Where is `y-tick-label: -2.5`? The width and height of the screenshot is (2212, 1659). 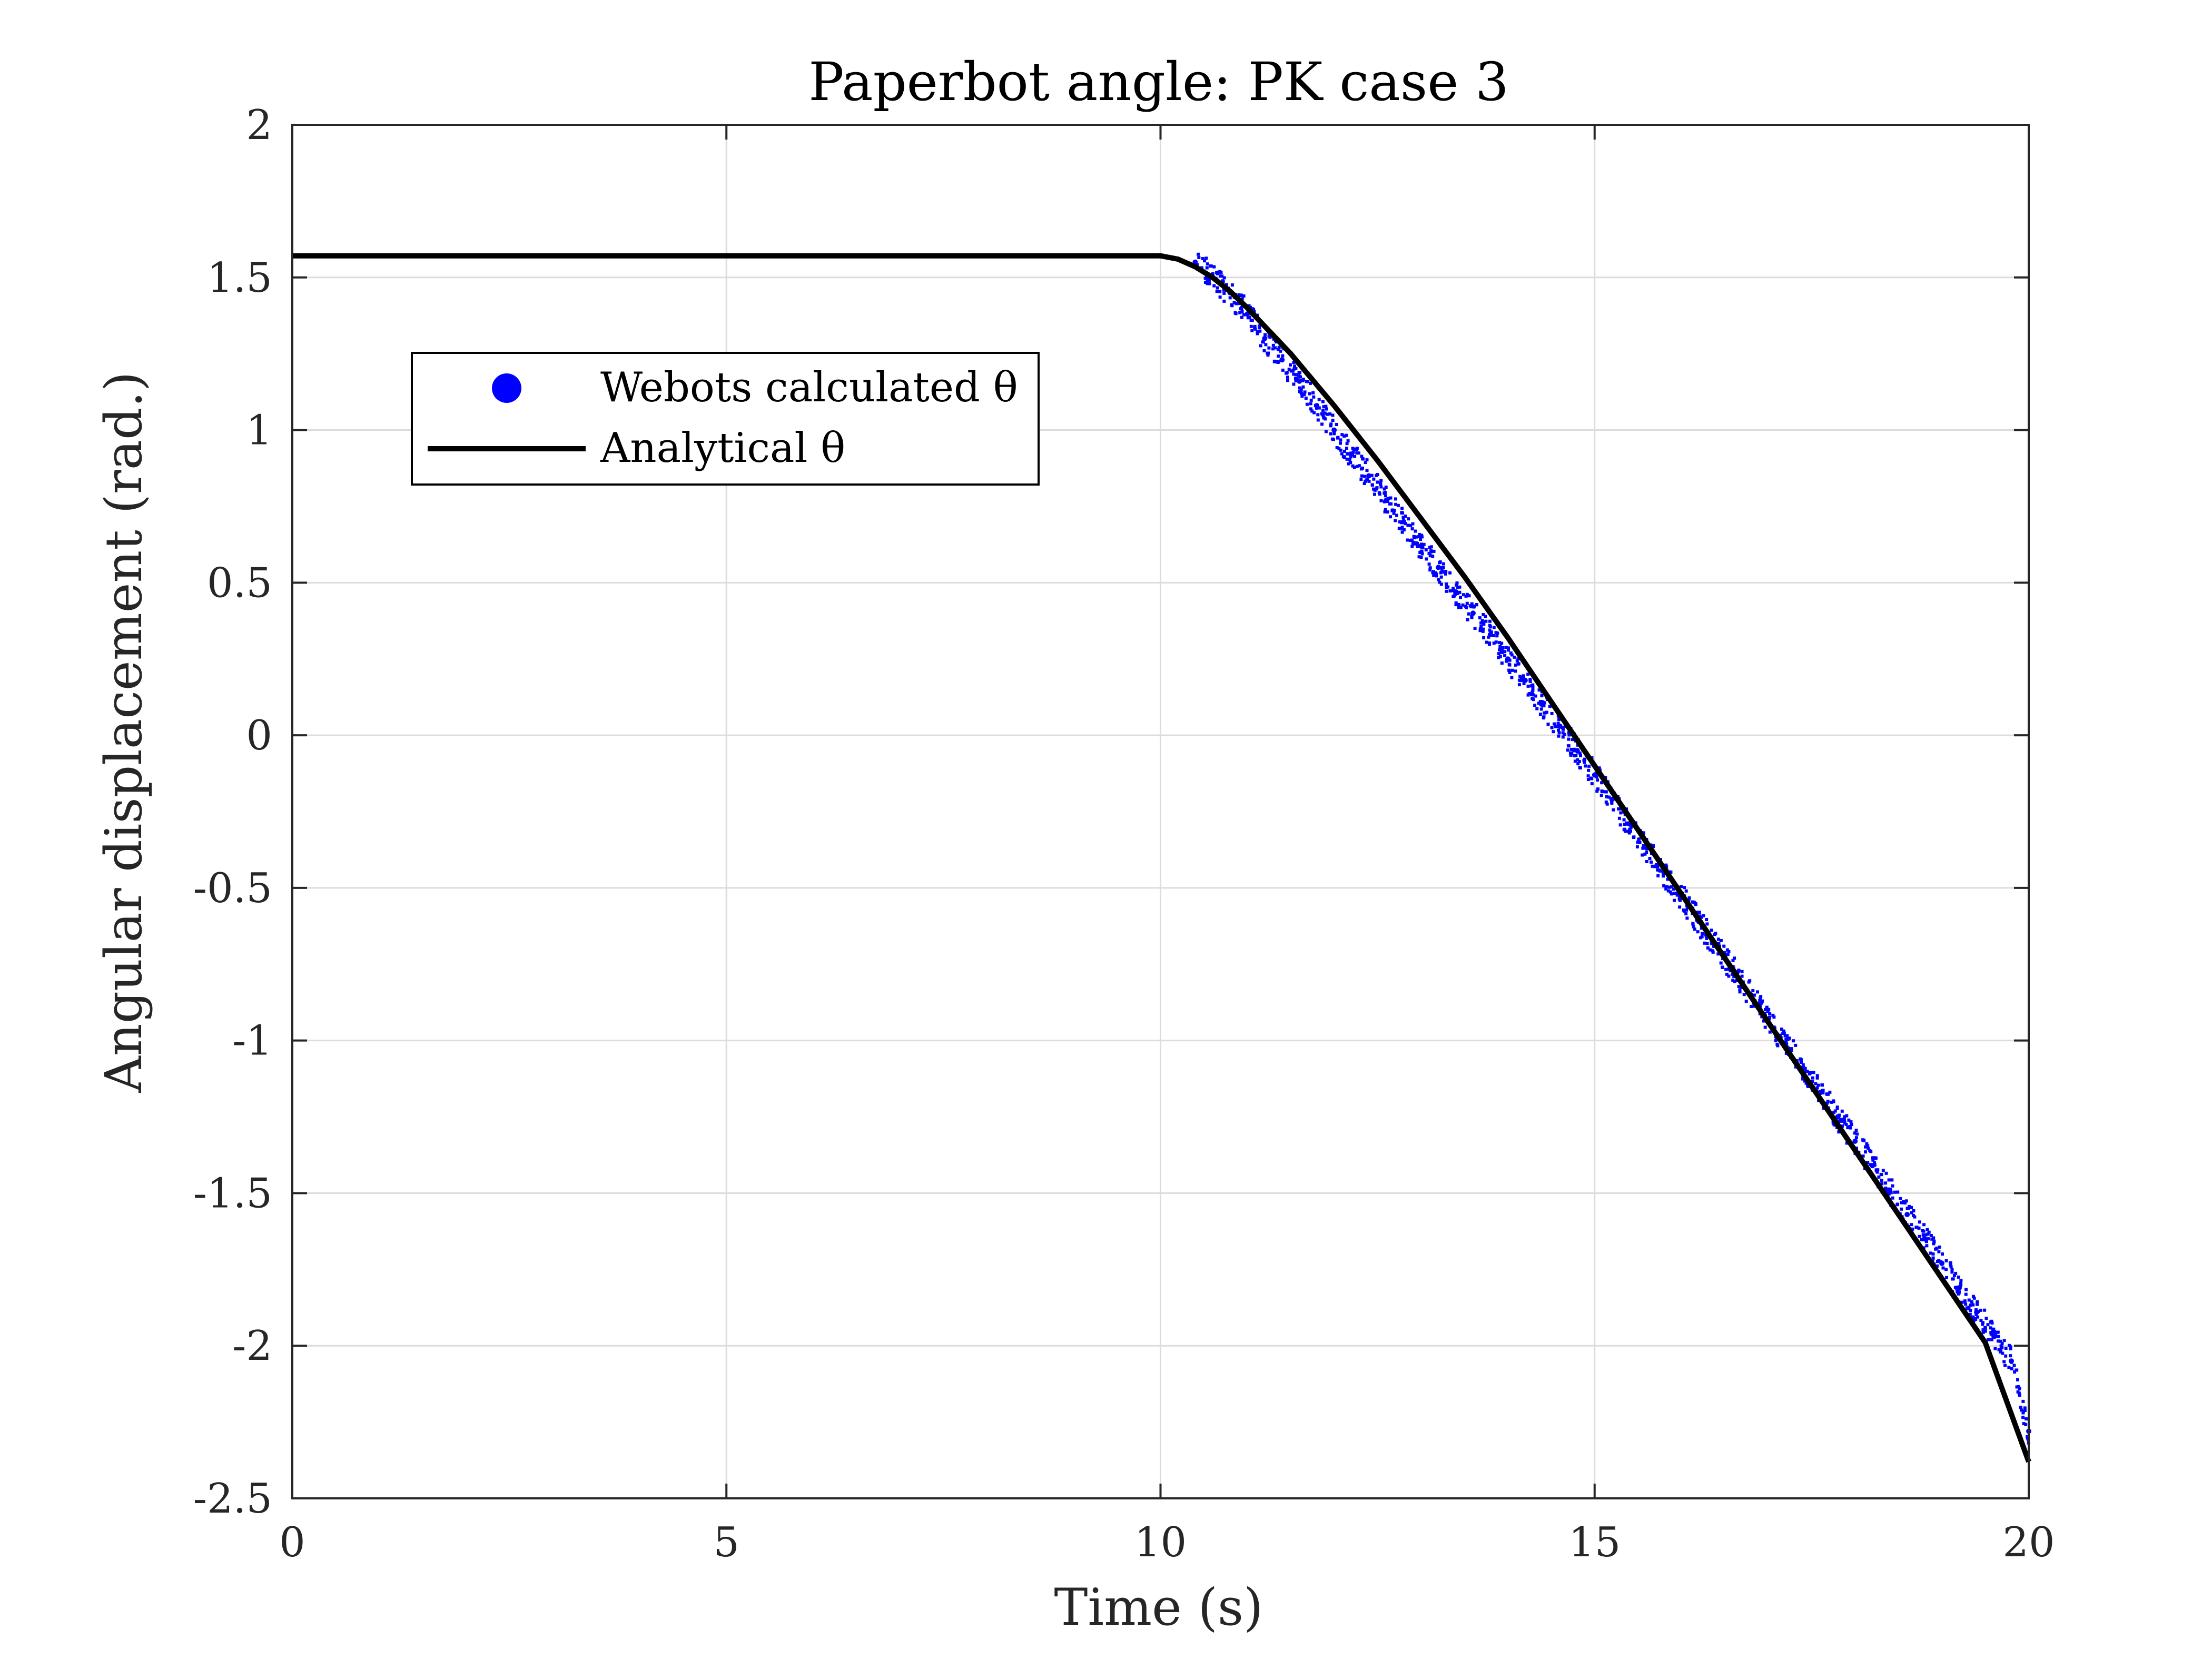 y-tick-label: -2.5 is located at coordinates (232, 1499).